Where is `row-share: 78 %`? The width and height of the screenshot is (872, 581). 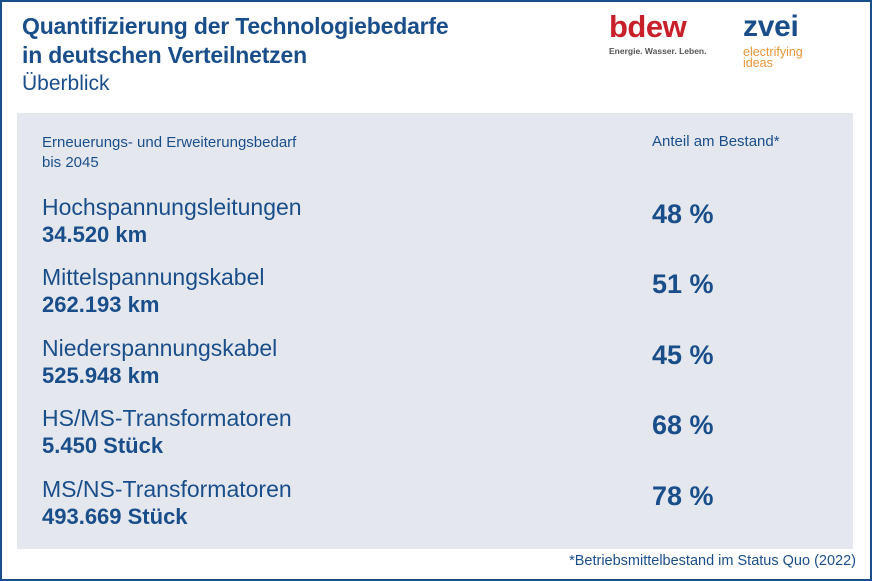
row-share: 78 % is located at coordinates (683, 496).